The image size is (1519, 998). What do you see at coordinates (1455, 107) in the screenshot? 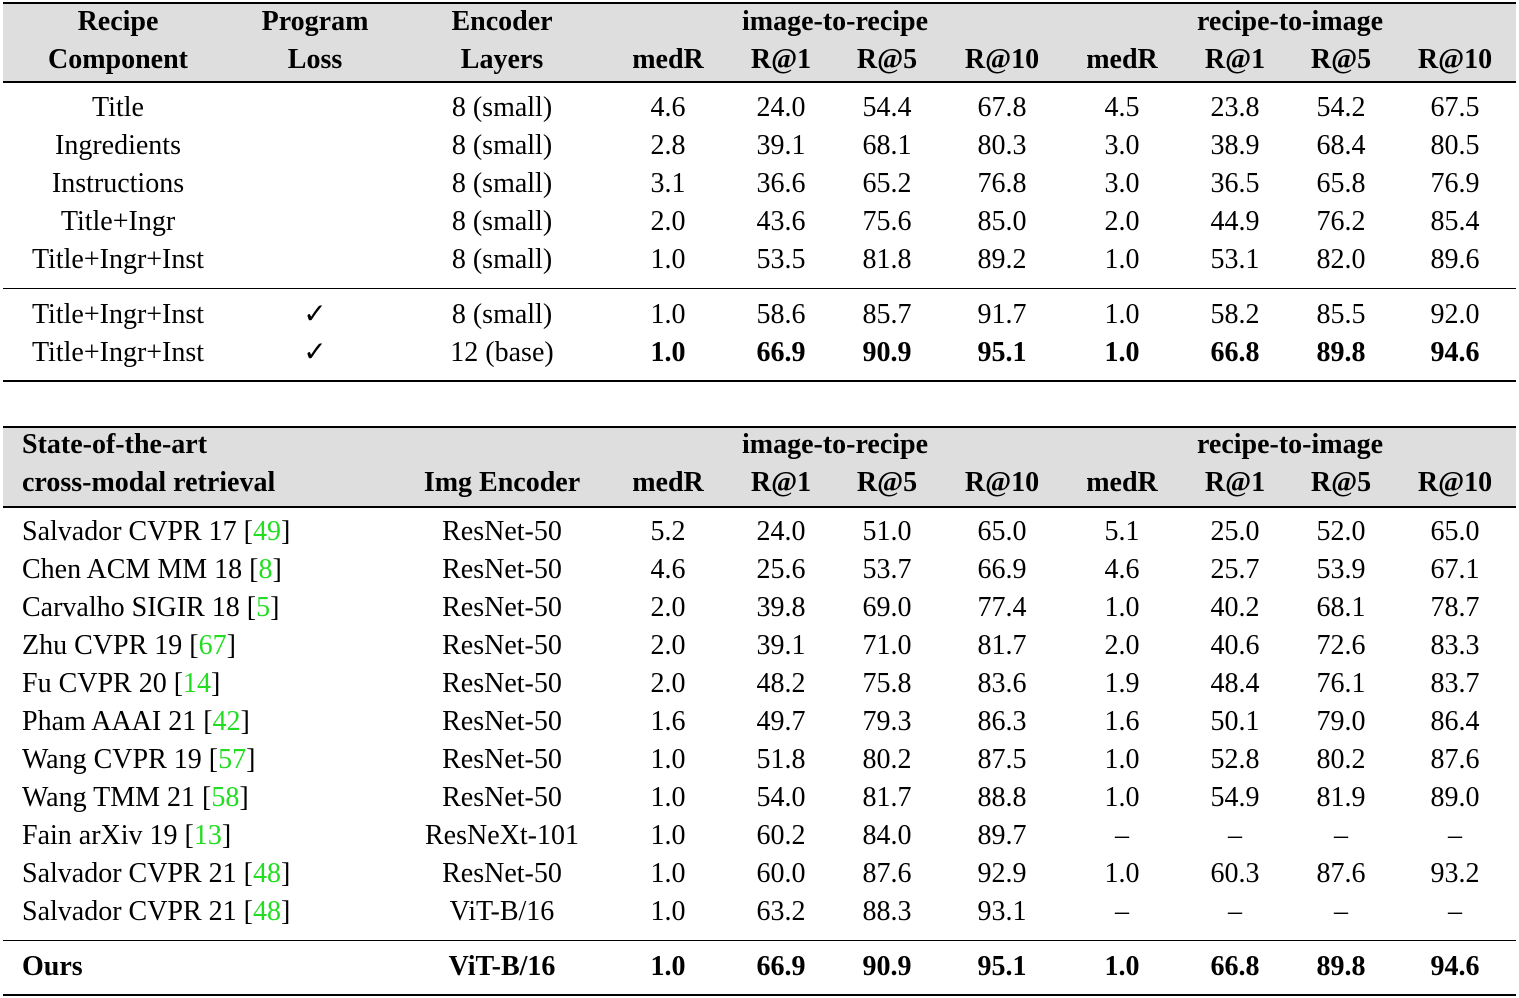
I see `metric-value: 67.5` at bounding box center [1455, 107].